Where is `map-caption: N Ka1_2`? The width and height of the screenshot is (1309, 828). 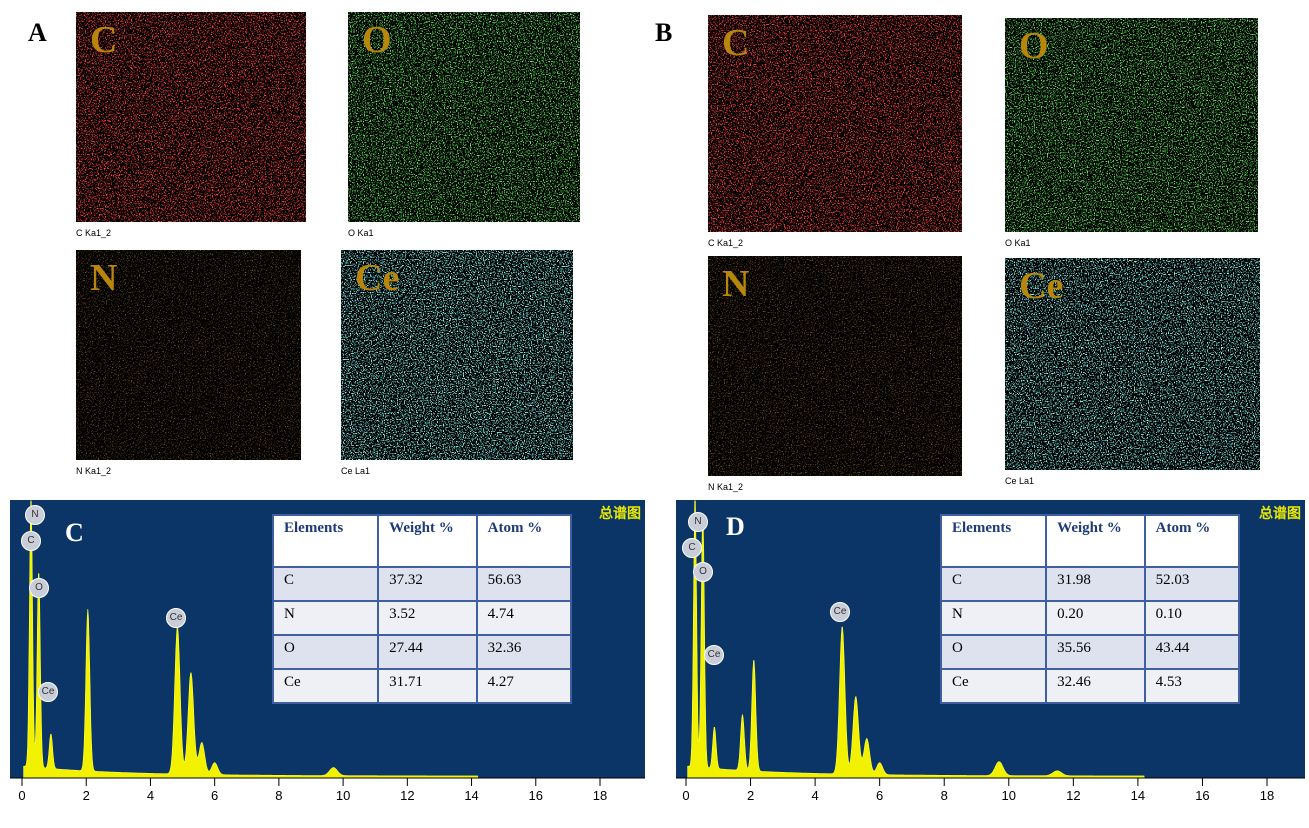 map-caption: N Ka1_2 is located at coordinates (94, 471).